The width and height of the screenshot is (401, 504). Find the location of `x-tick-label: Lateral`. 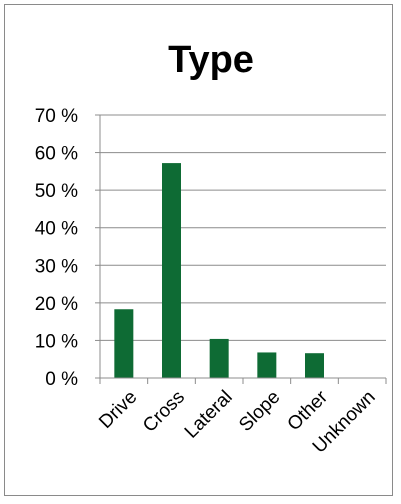

x-tick-label: Lateral is located at coordinates (209, 415).